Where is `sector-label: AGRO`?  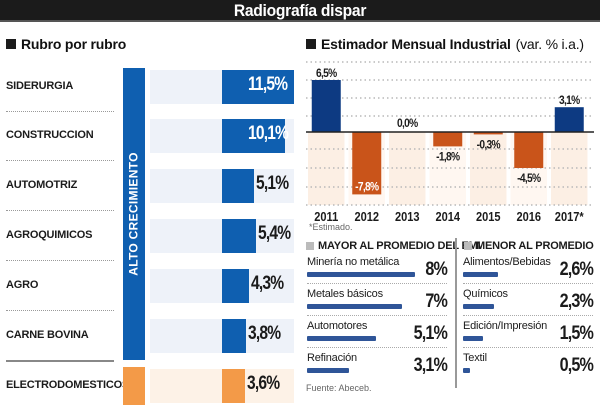
sector-label: AGRO is located at coordinates (22, 285).